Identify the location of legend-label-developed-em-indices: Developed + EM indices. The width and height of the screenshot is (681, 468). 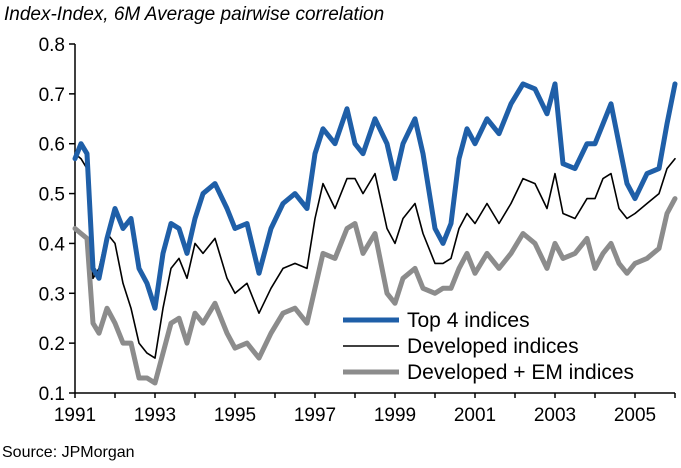
(520, 372).